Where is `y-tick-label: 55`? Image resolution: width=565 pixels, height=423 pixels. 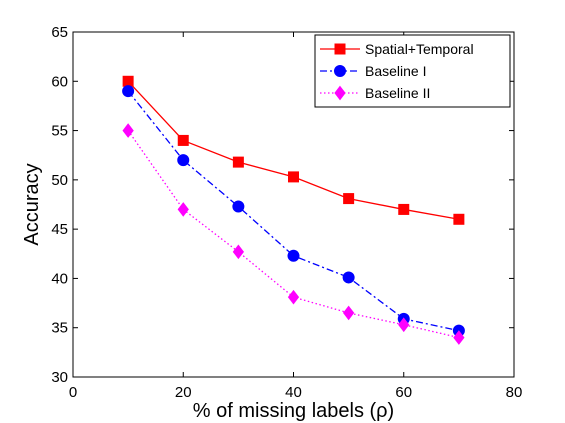
y-tick-label: 55 is located at coordinates (59, 131).